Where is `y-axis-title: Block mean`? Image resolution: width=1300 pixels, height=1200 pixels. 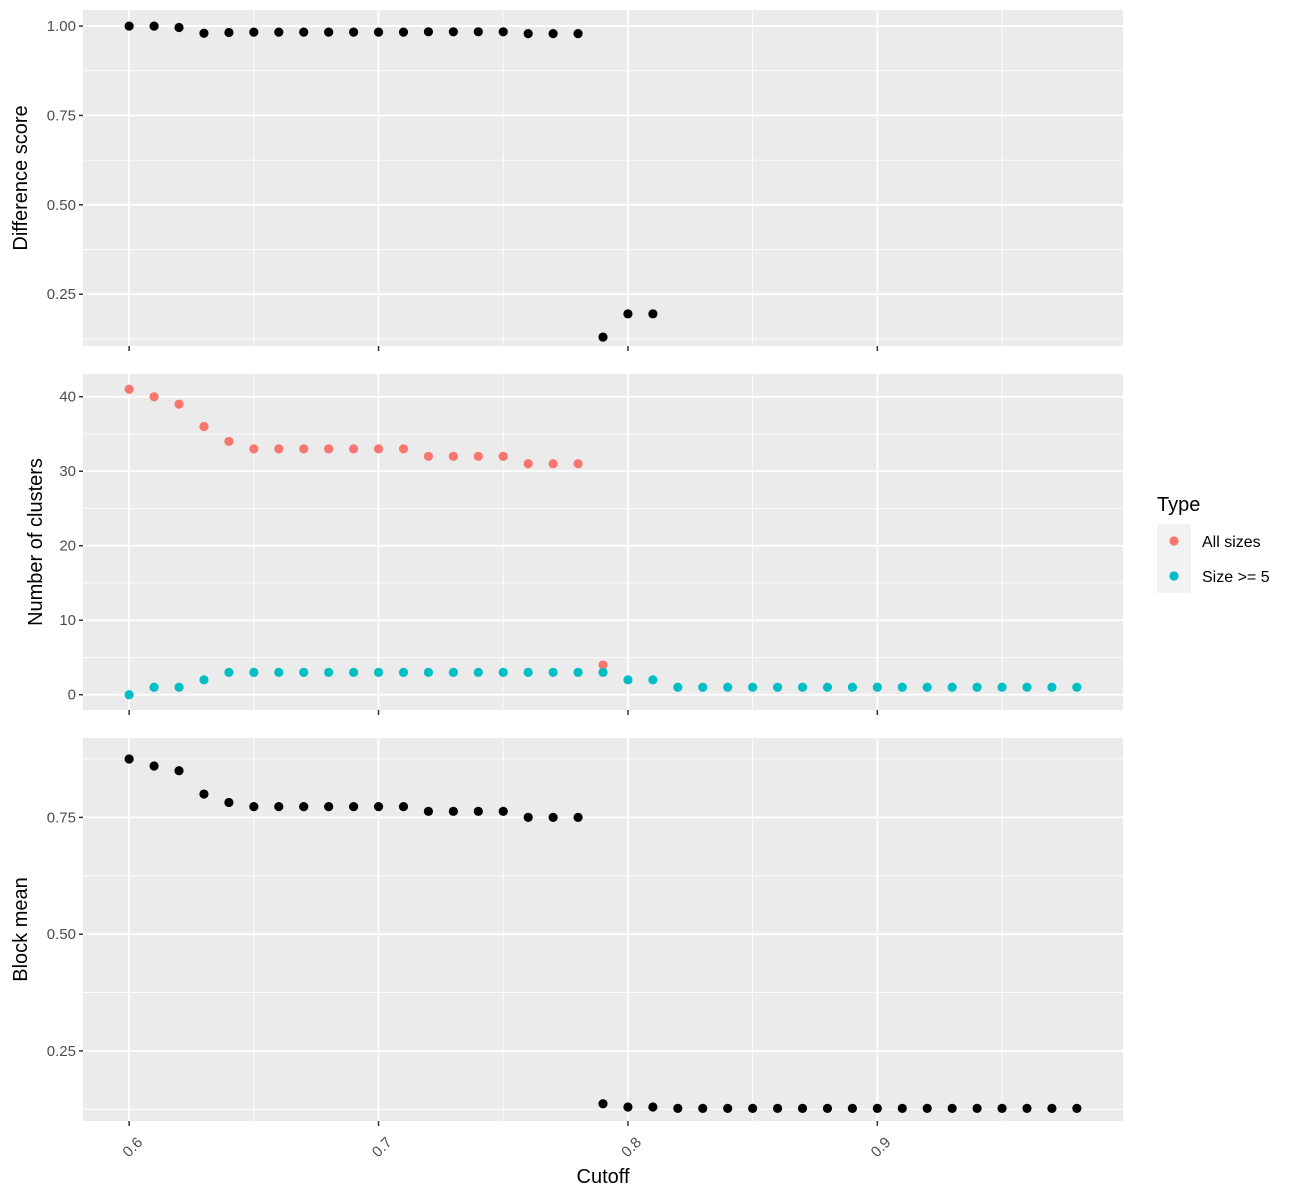 y-axis-title: Block mean is located at coordinates (21, 929).